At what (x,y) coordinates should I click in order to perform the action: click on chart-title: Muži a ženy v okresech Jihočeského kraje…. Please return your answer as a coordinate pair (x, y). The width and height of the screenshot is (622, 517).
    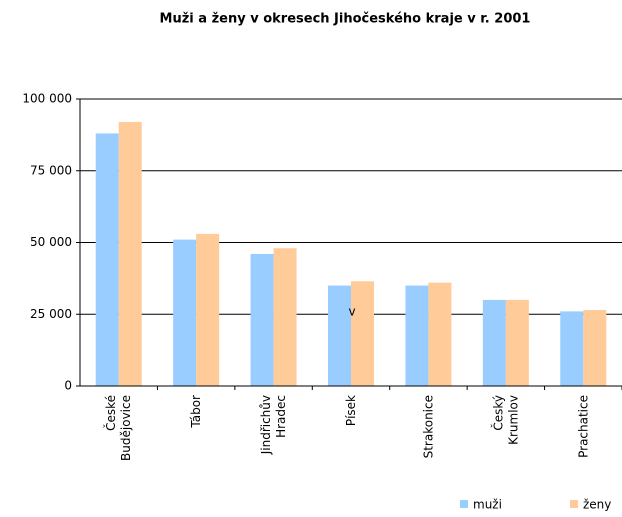
    Looking at the image, I should click on (345, 19).